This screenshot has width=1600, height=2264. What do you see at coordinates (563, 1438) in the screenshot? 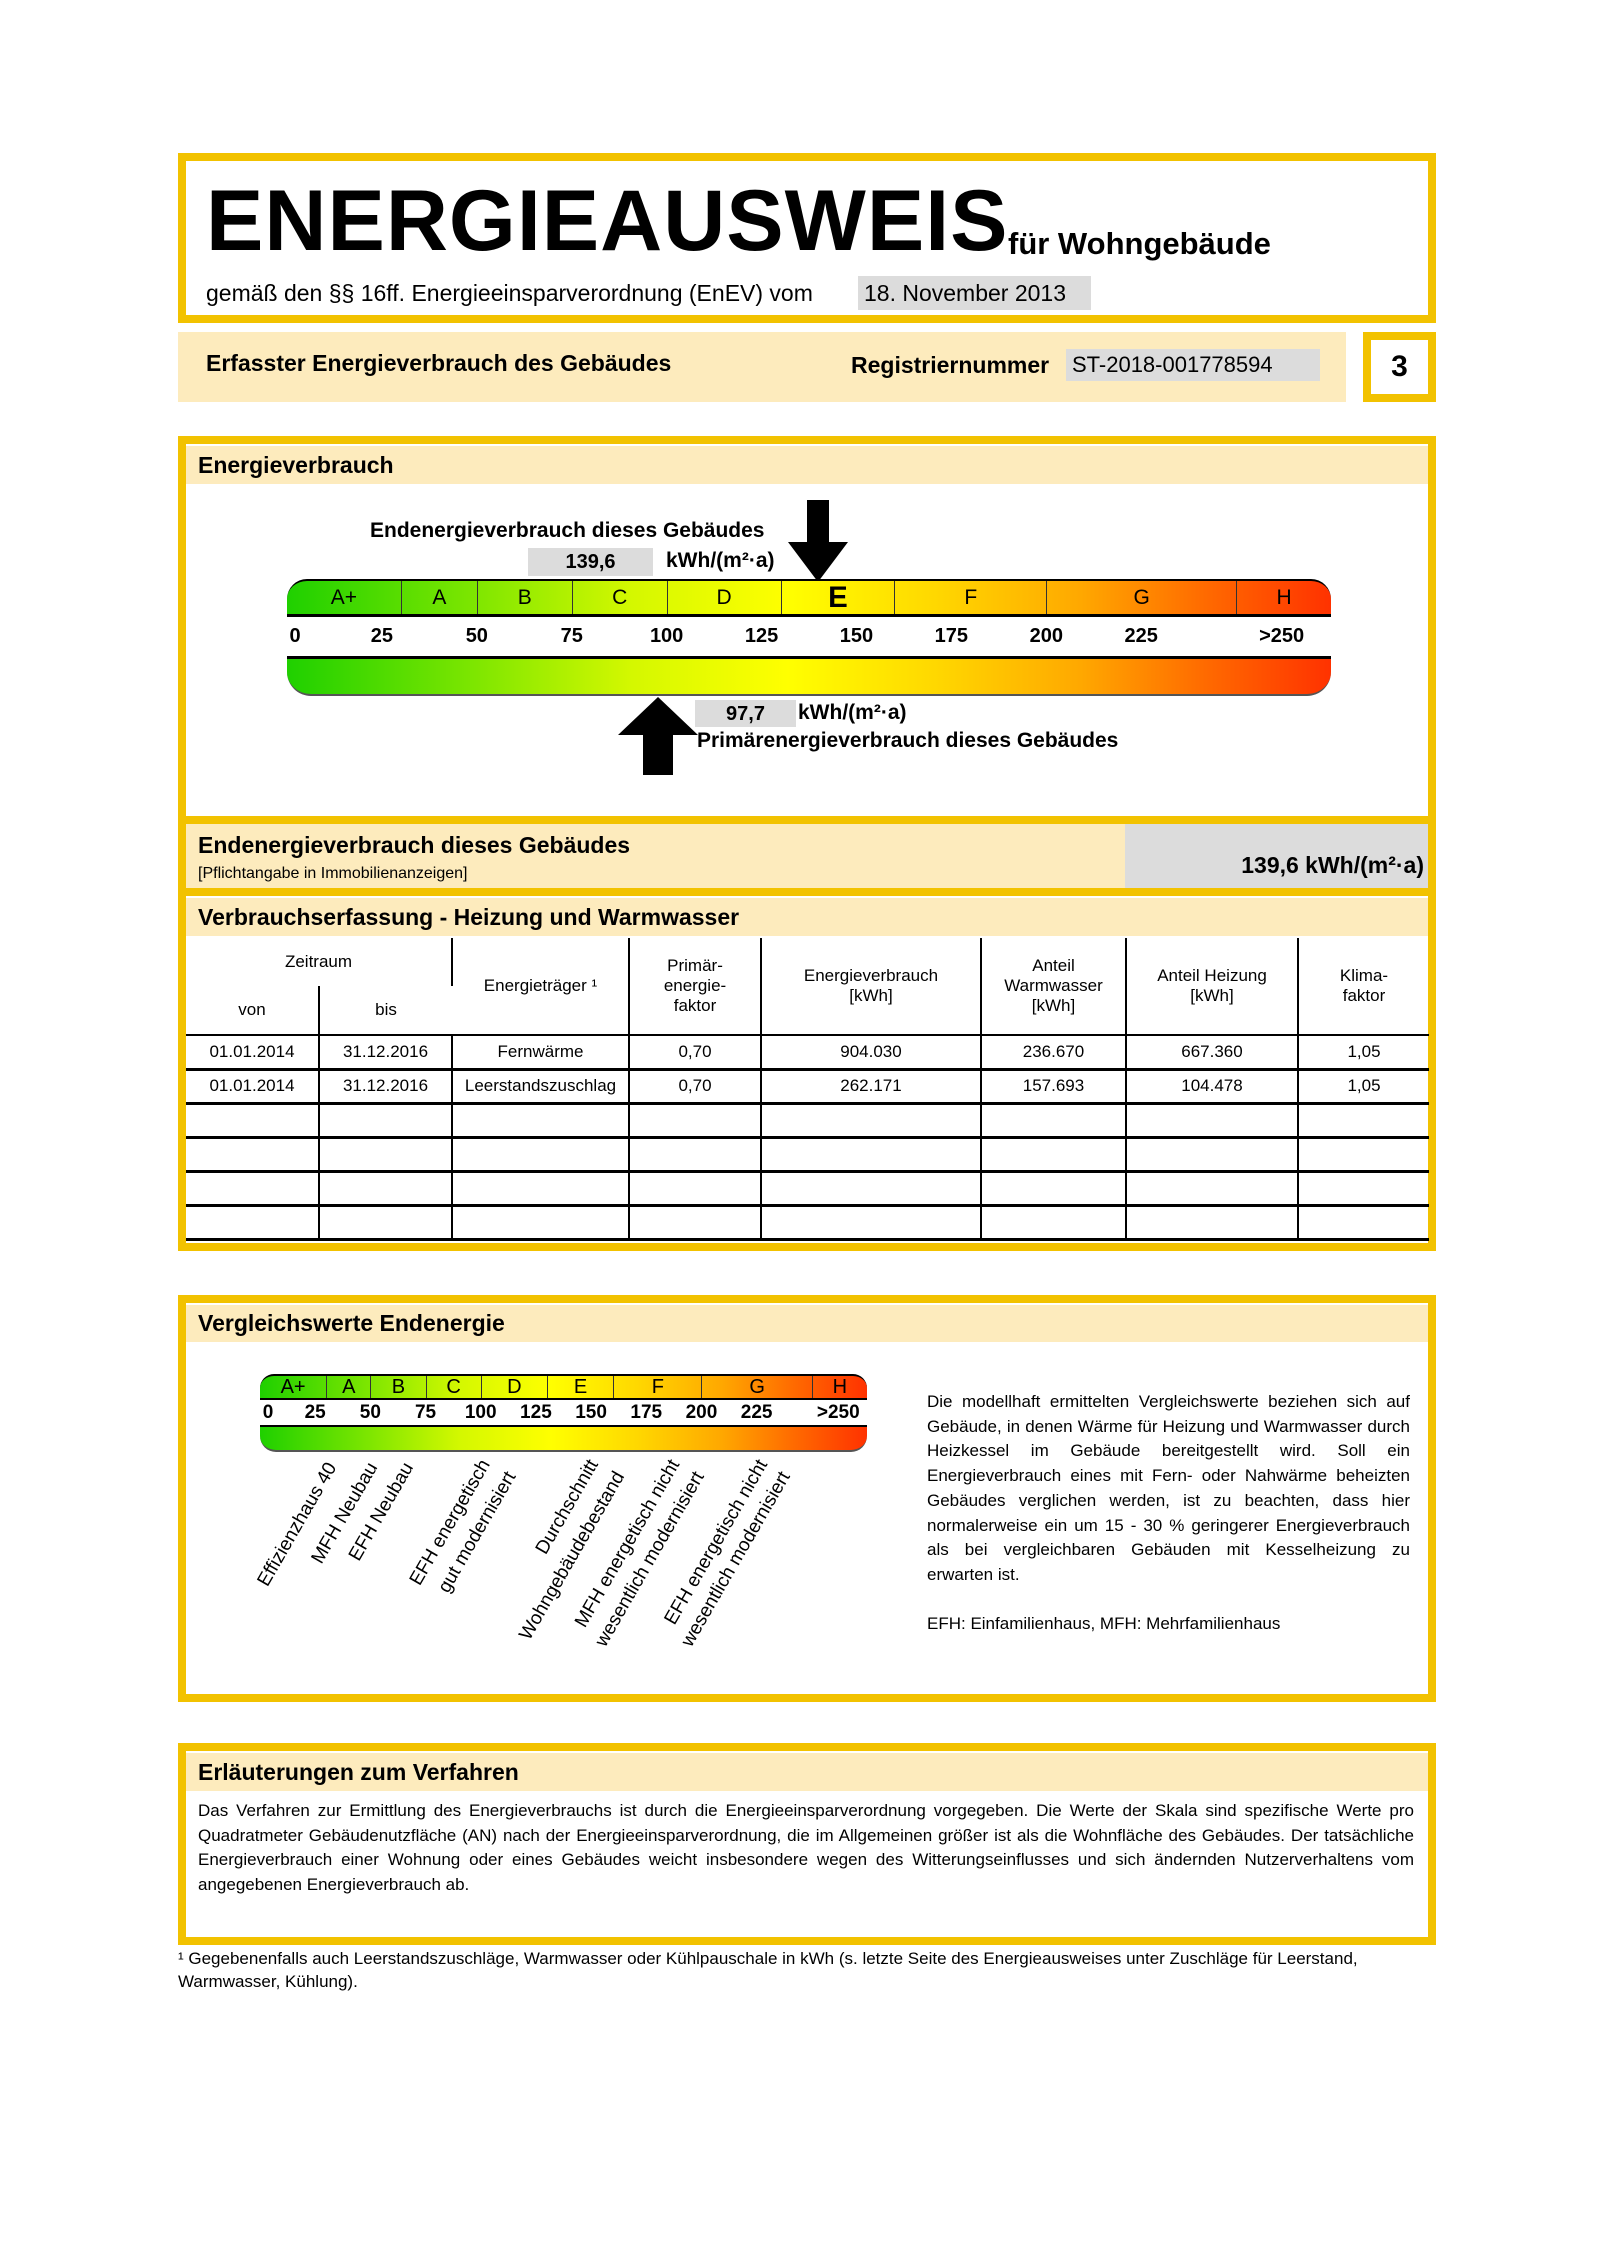
I see `comparison-gradient-bar` at bounding box center [563, 1438].